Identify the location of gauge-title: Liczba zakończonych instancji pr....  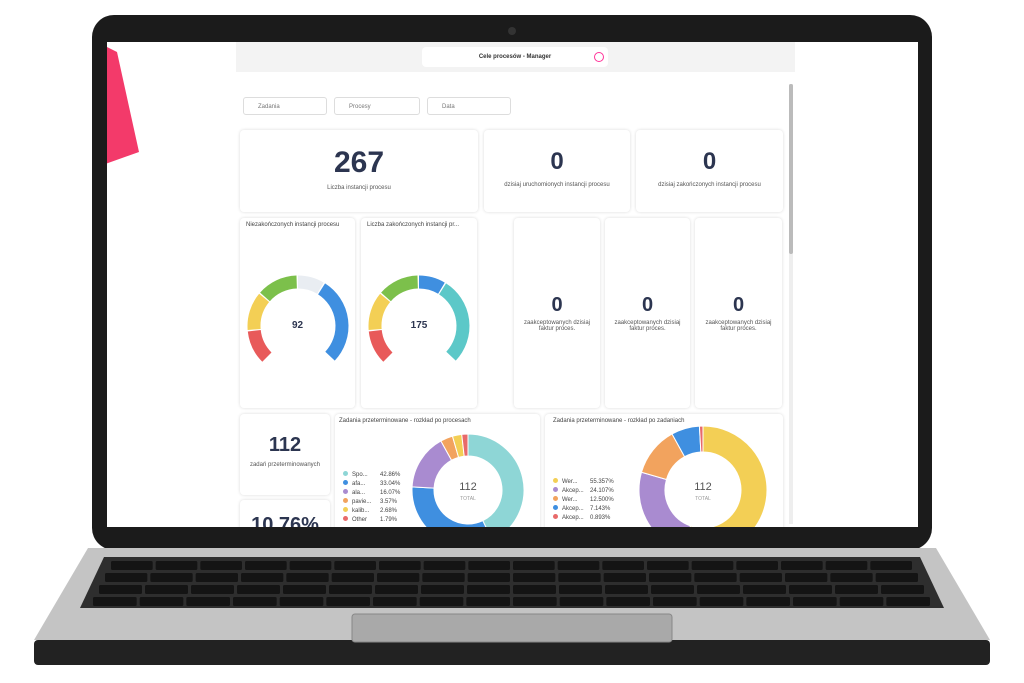
(413, 225).